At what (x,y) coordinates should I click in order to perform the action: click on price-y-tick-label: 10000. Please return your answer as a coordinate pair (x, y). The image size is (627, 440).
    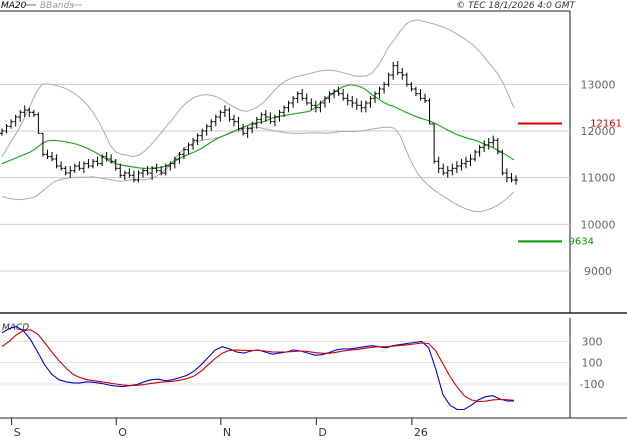
    Looking at the image, I should click on (598, 224).